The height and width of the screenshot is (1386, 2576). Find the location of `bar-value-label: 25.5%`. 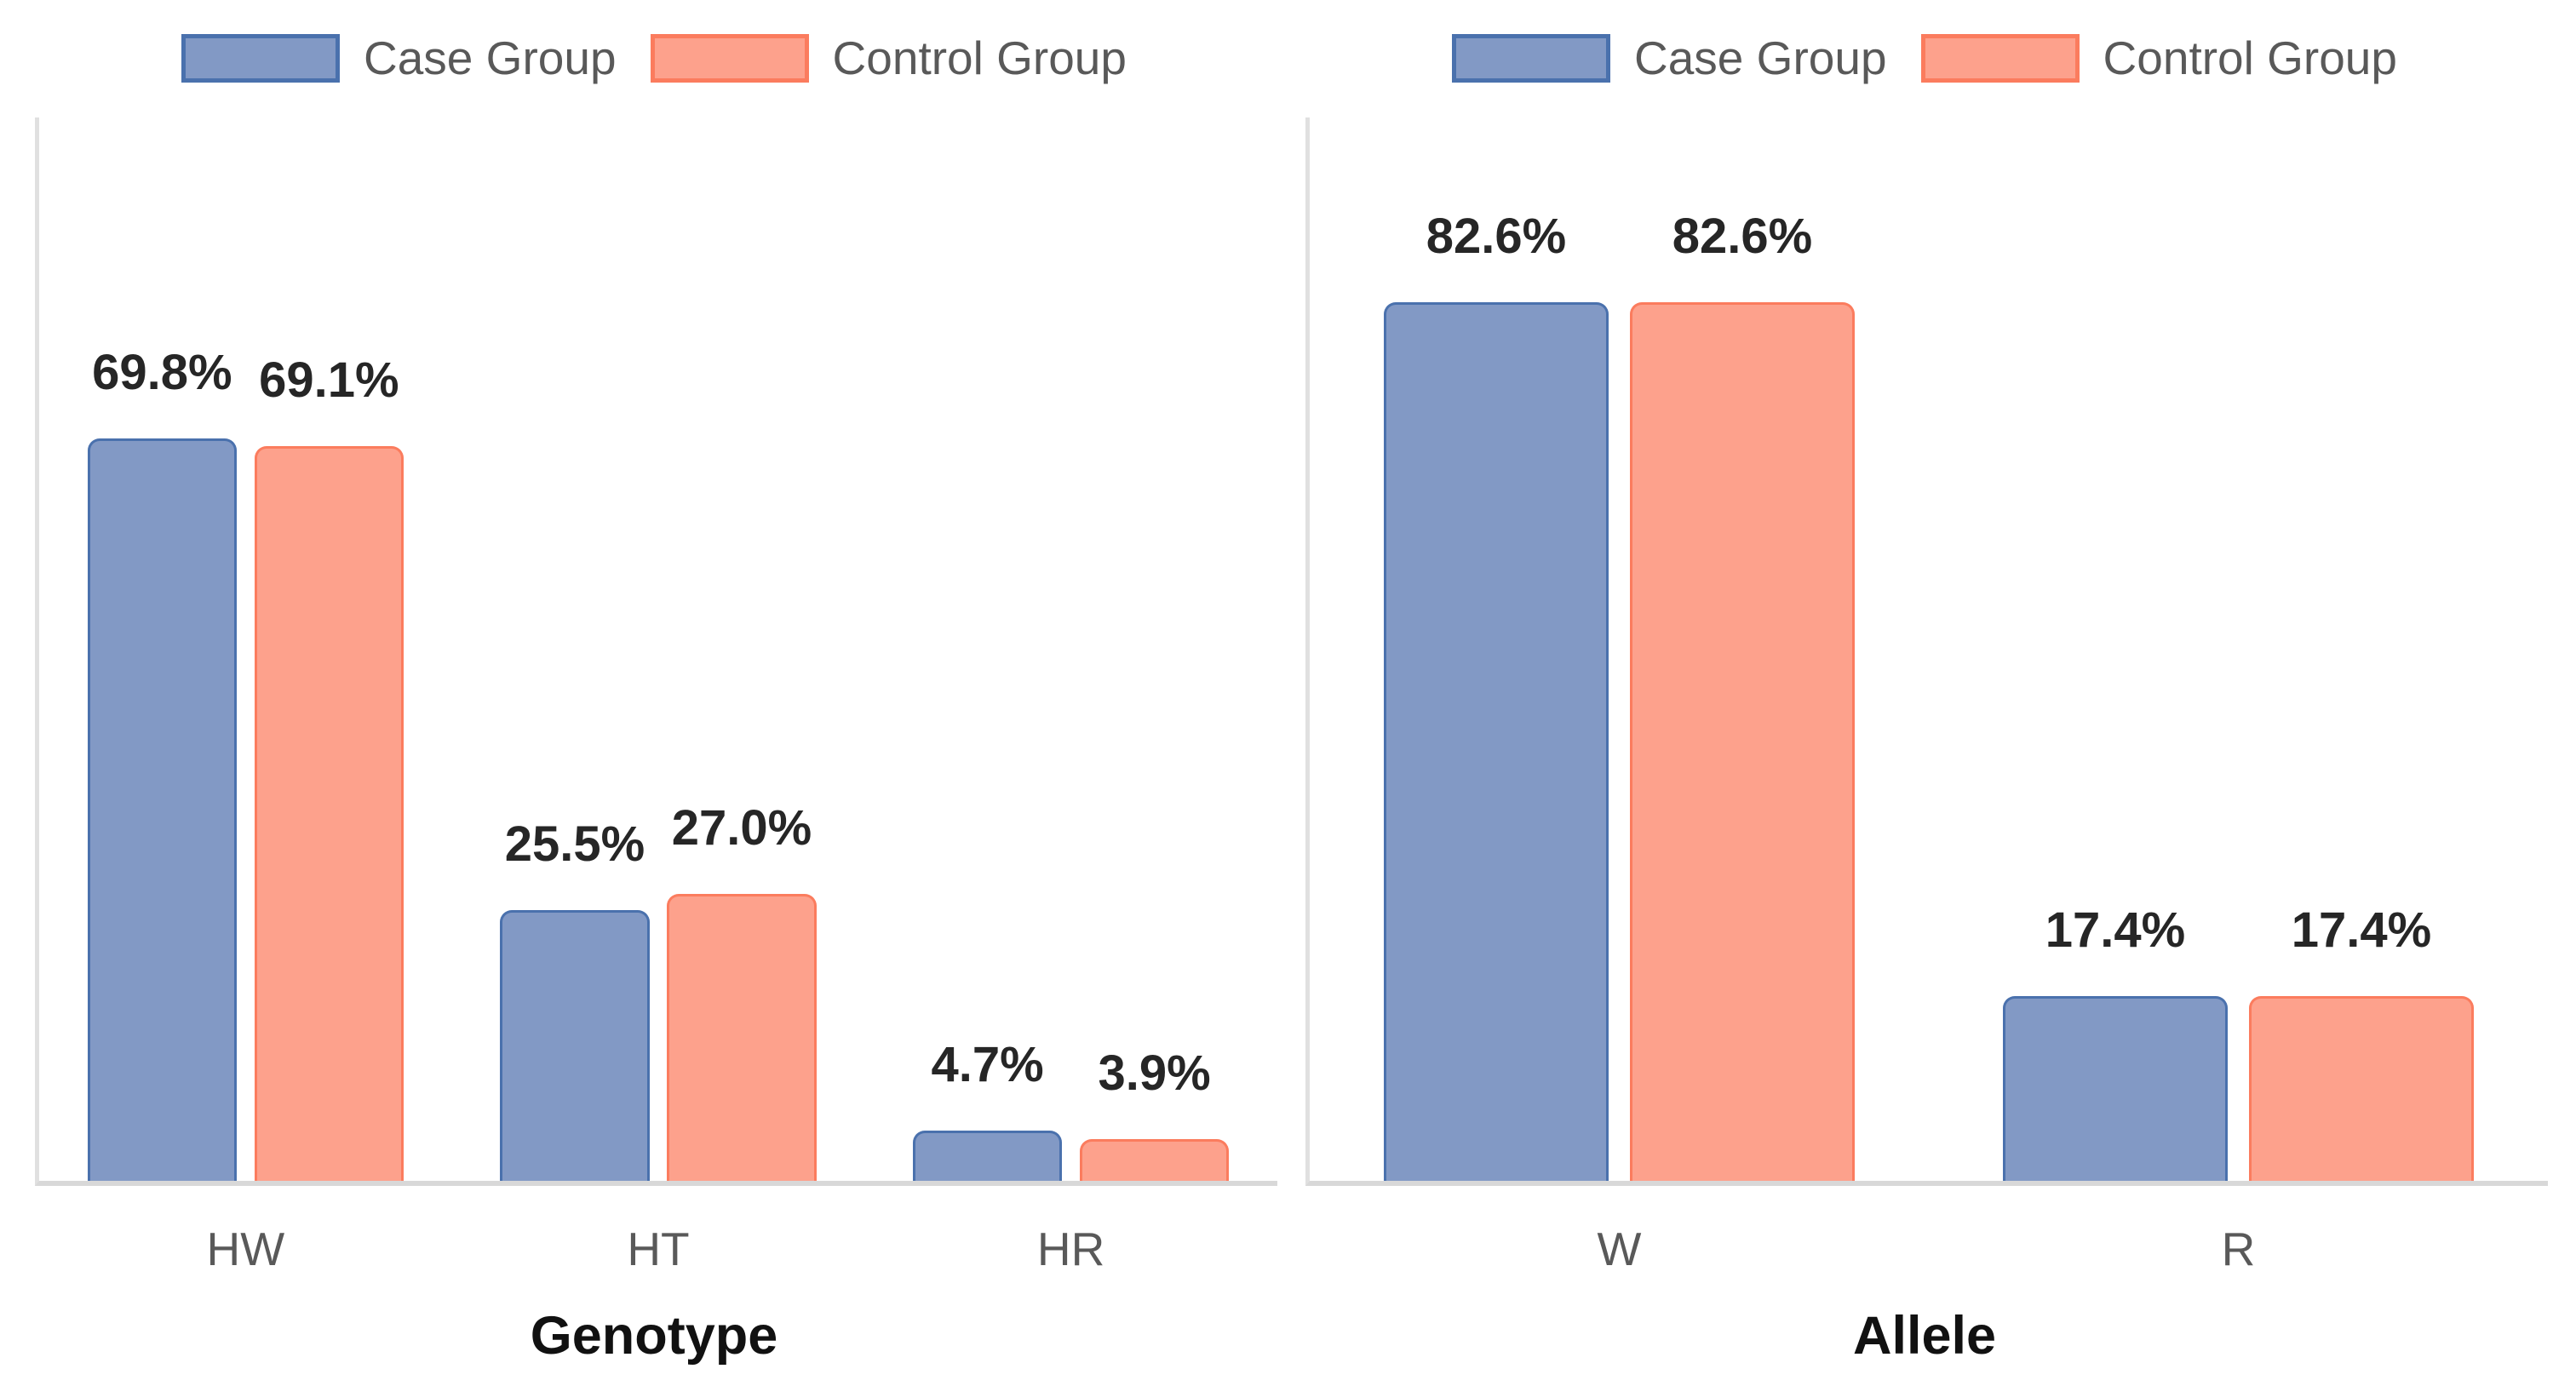

bar-value-label: 25.5% is located at coordinates (574, 844).